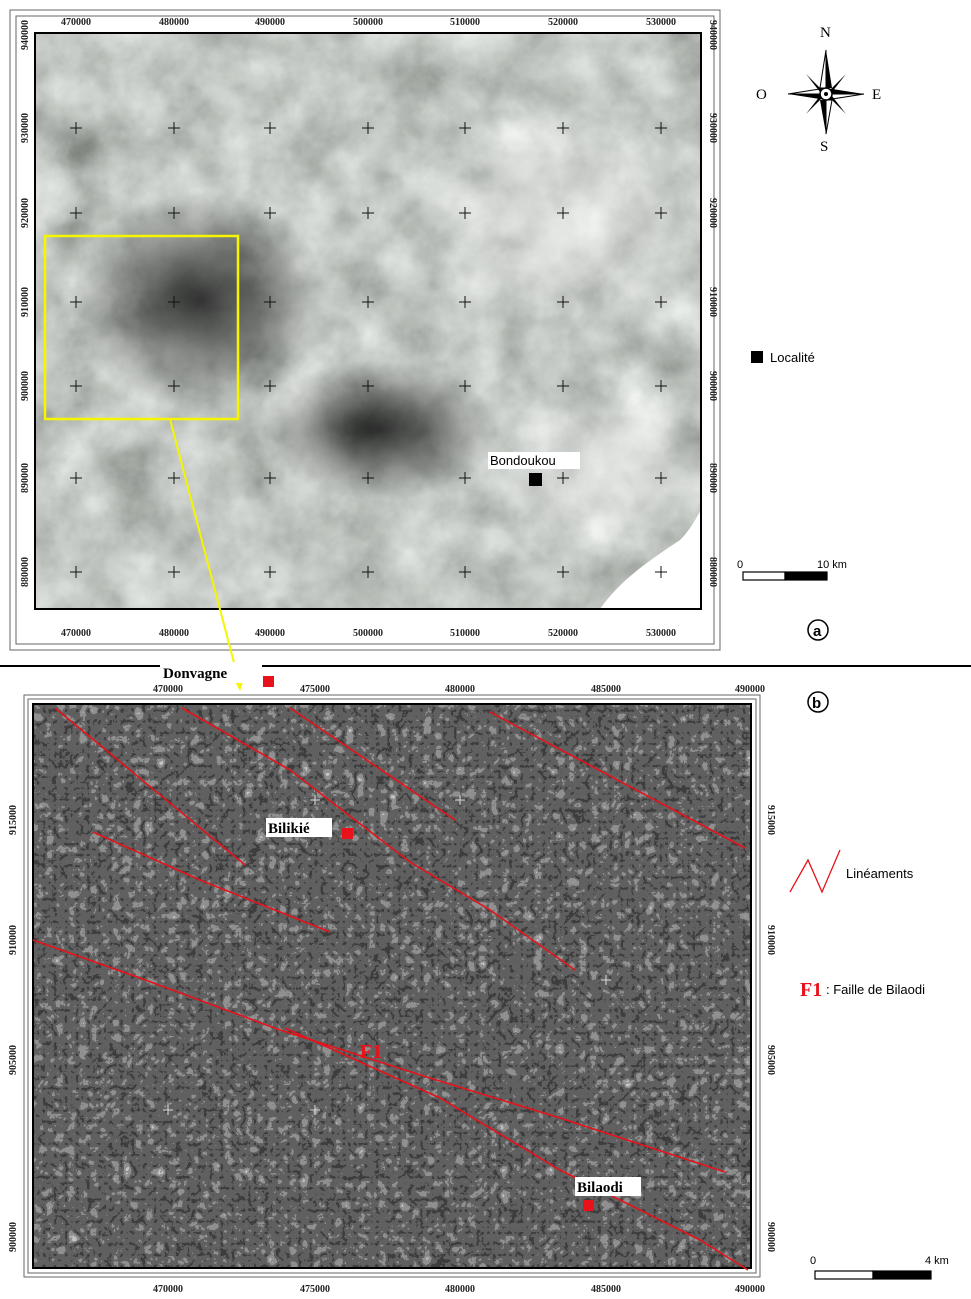  Describe the element at coordinates (818, 90) in the screenshot. I see `compass-rose: N S E O` at that location.